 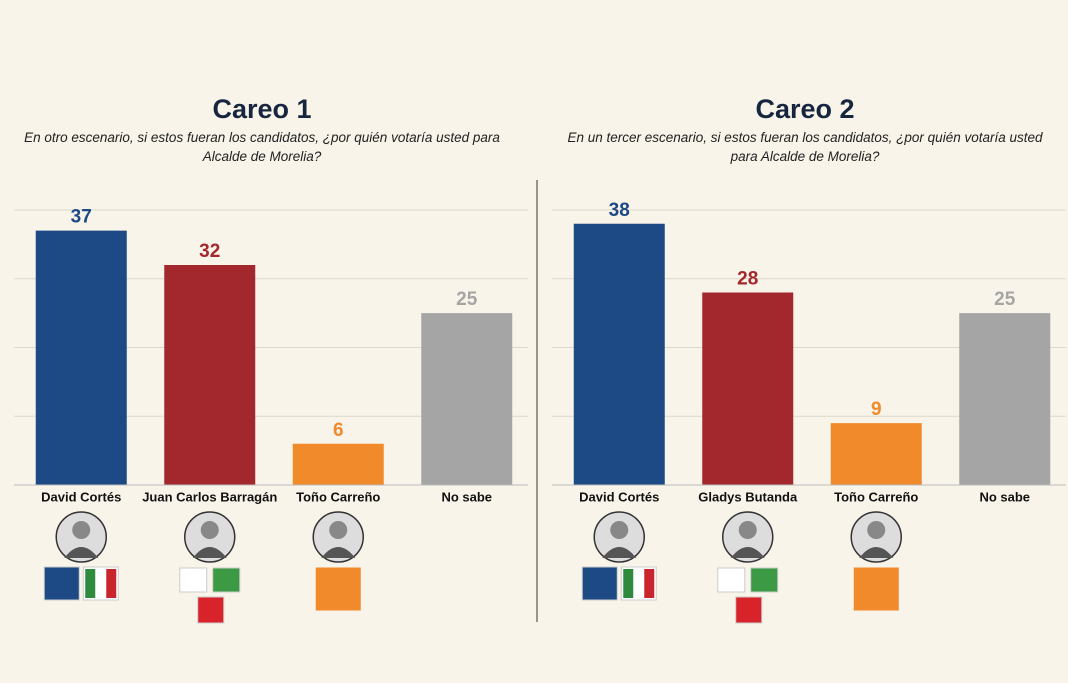 I want to click on value-label: 9, so click(x=876, y=409).